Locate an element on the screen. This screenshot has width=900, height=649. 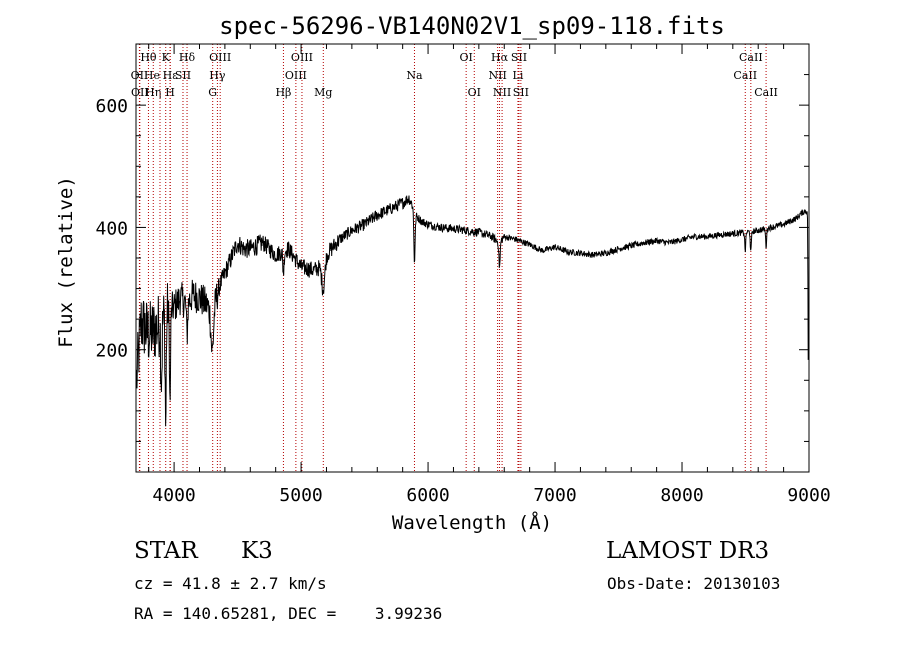
x-axis-label: Wavelength (Å) is located at coordinates (472, 522).